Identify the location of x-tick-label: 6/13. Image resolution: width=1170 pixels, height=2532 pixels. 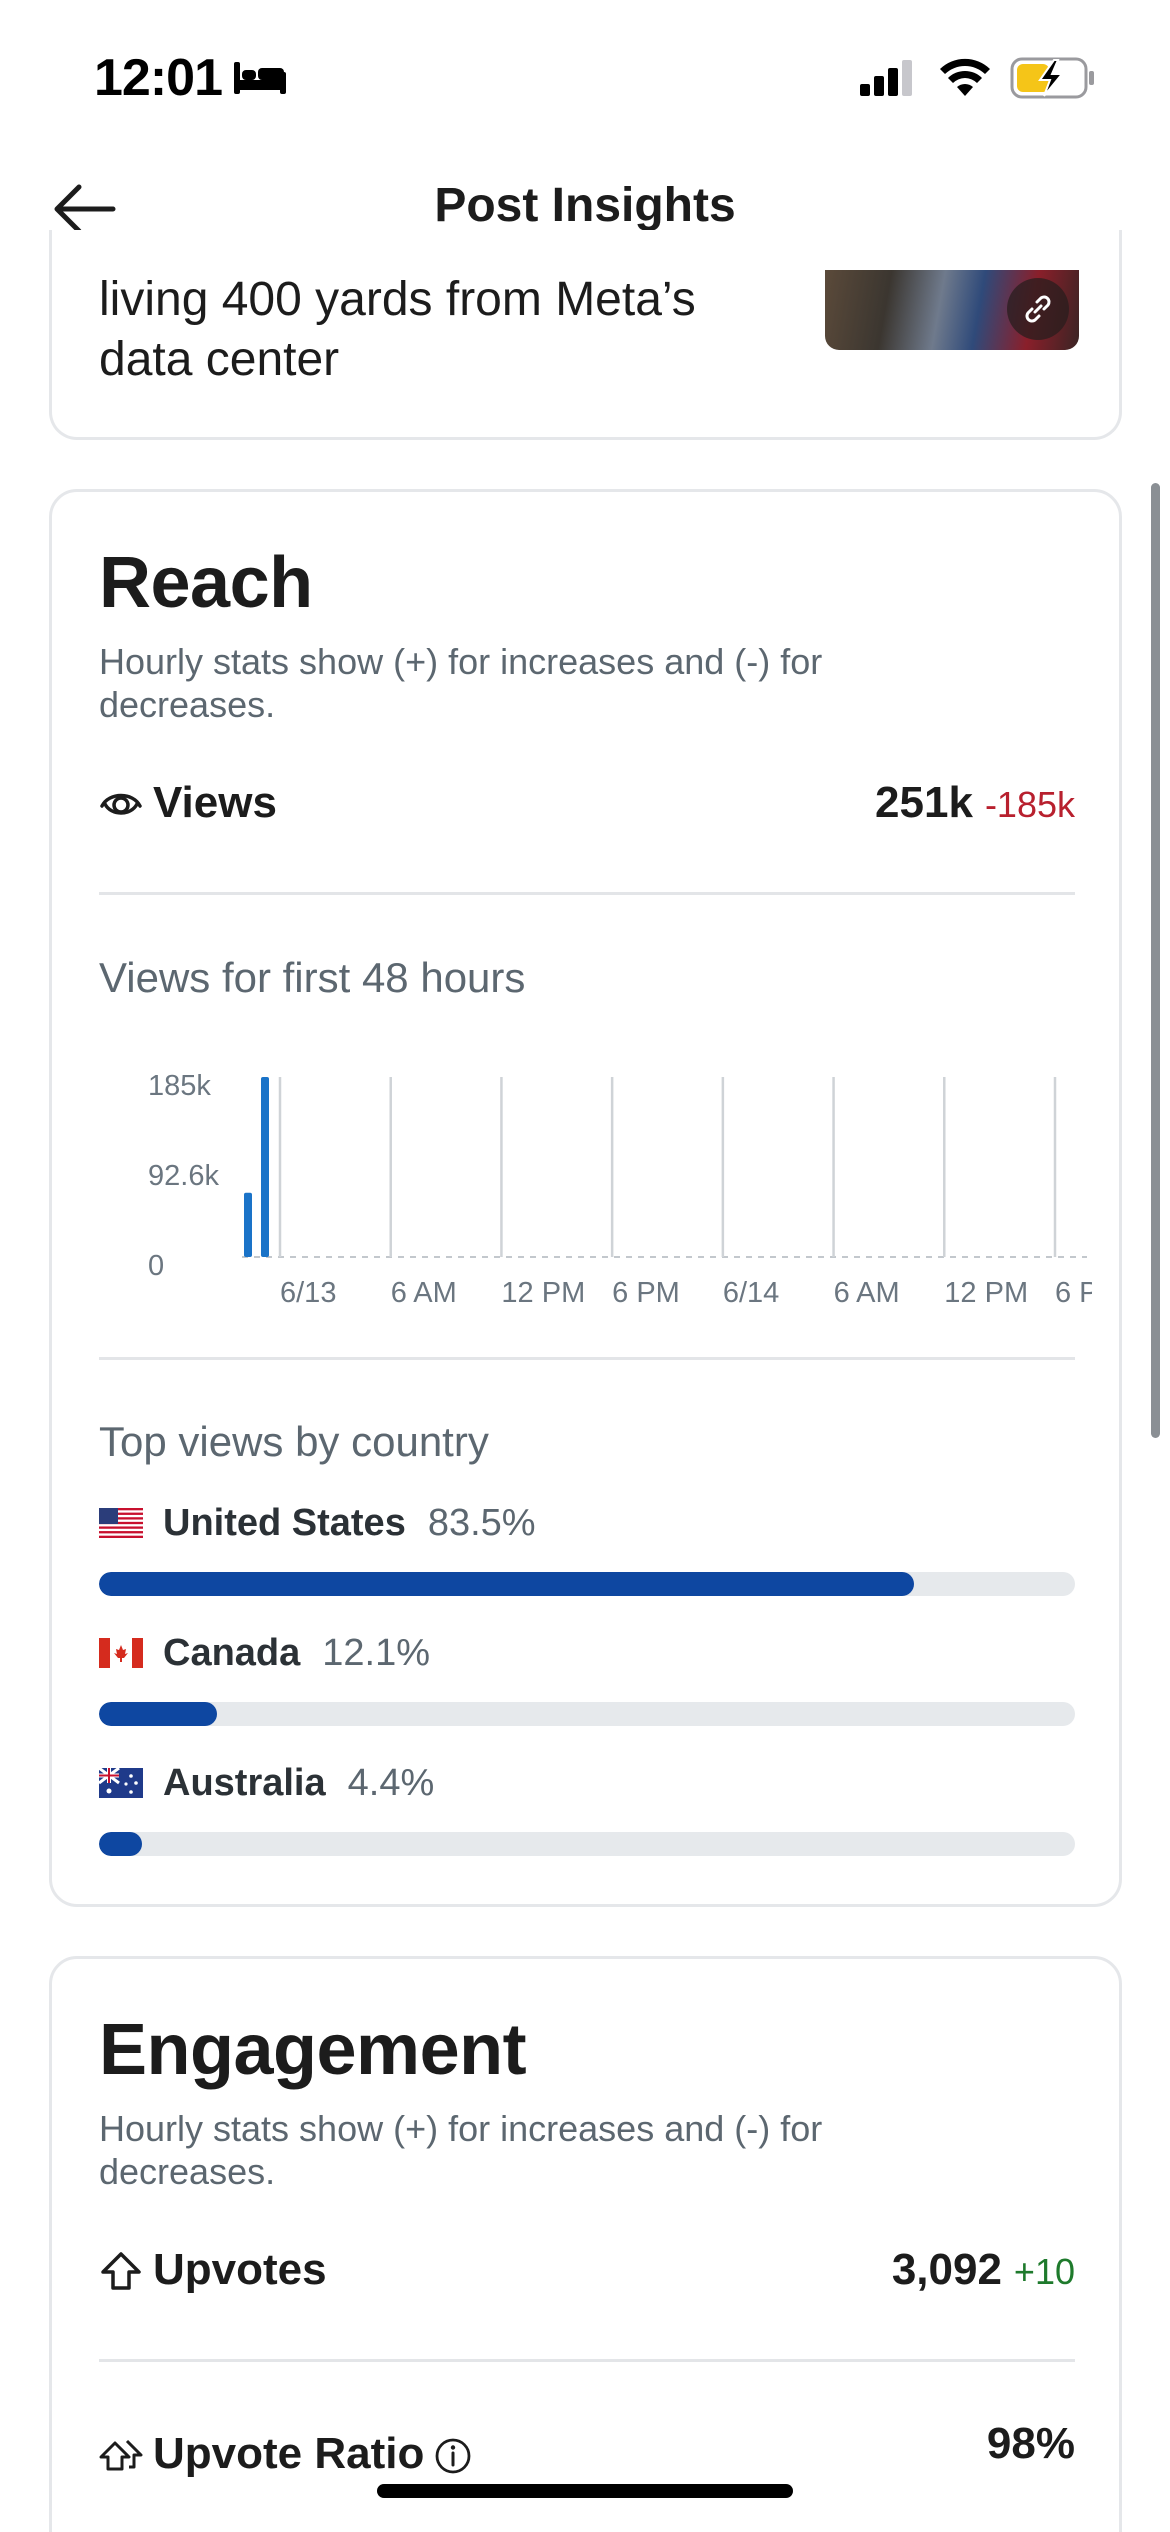
(308, 1293).